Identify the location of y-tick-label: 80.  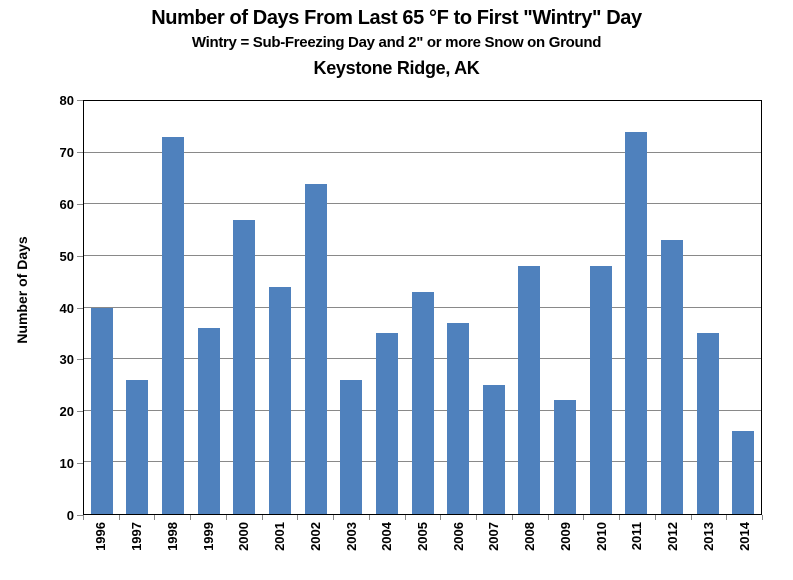
(66, 100).